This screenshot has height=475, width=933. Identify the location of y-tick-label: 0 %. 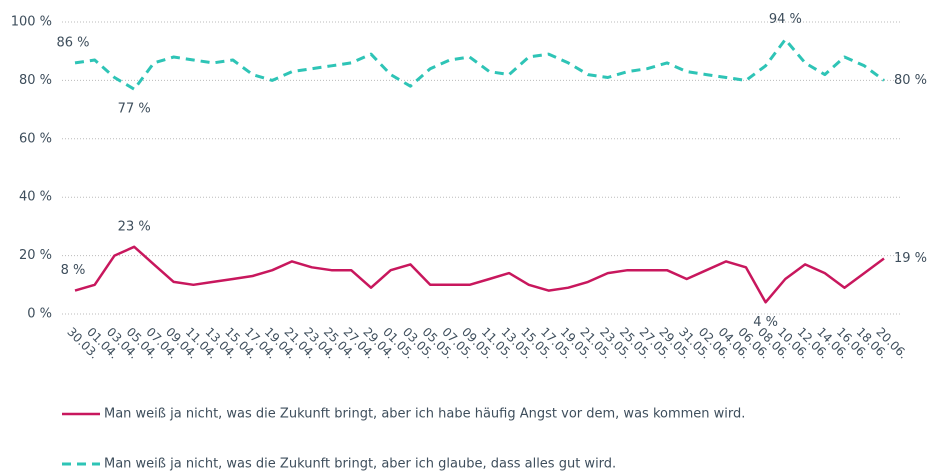
(39, 314).